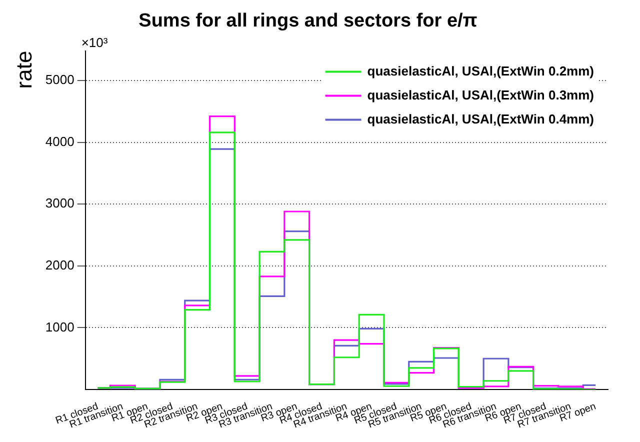 The image size is (640, 442). Describe the element at coordinates (59, 203) in the screenshot. I see `y-tick-label: 3000` at that location.